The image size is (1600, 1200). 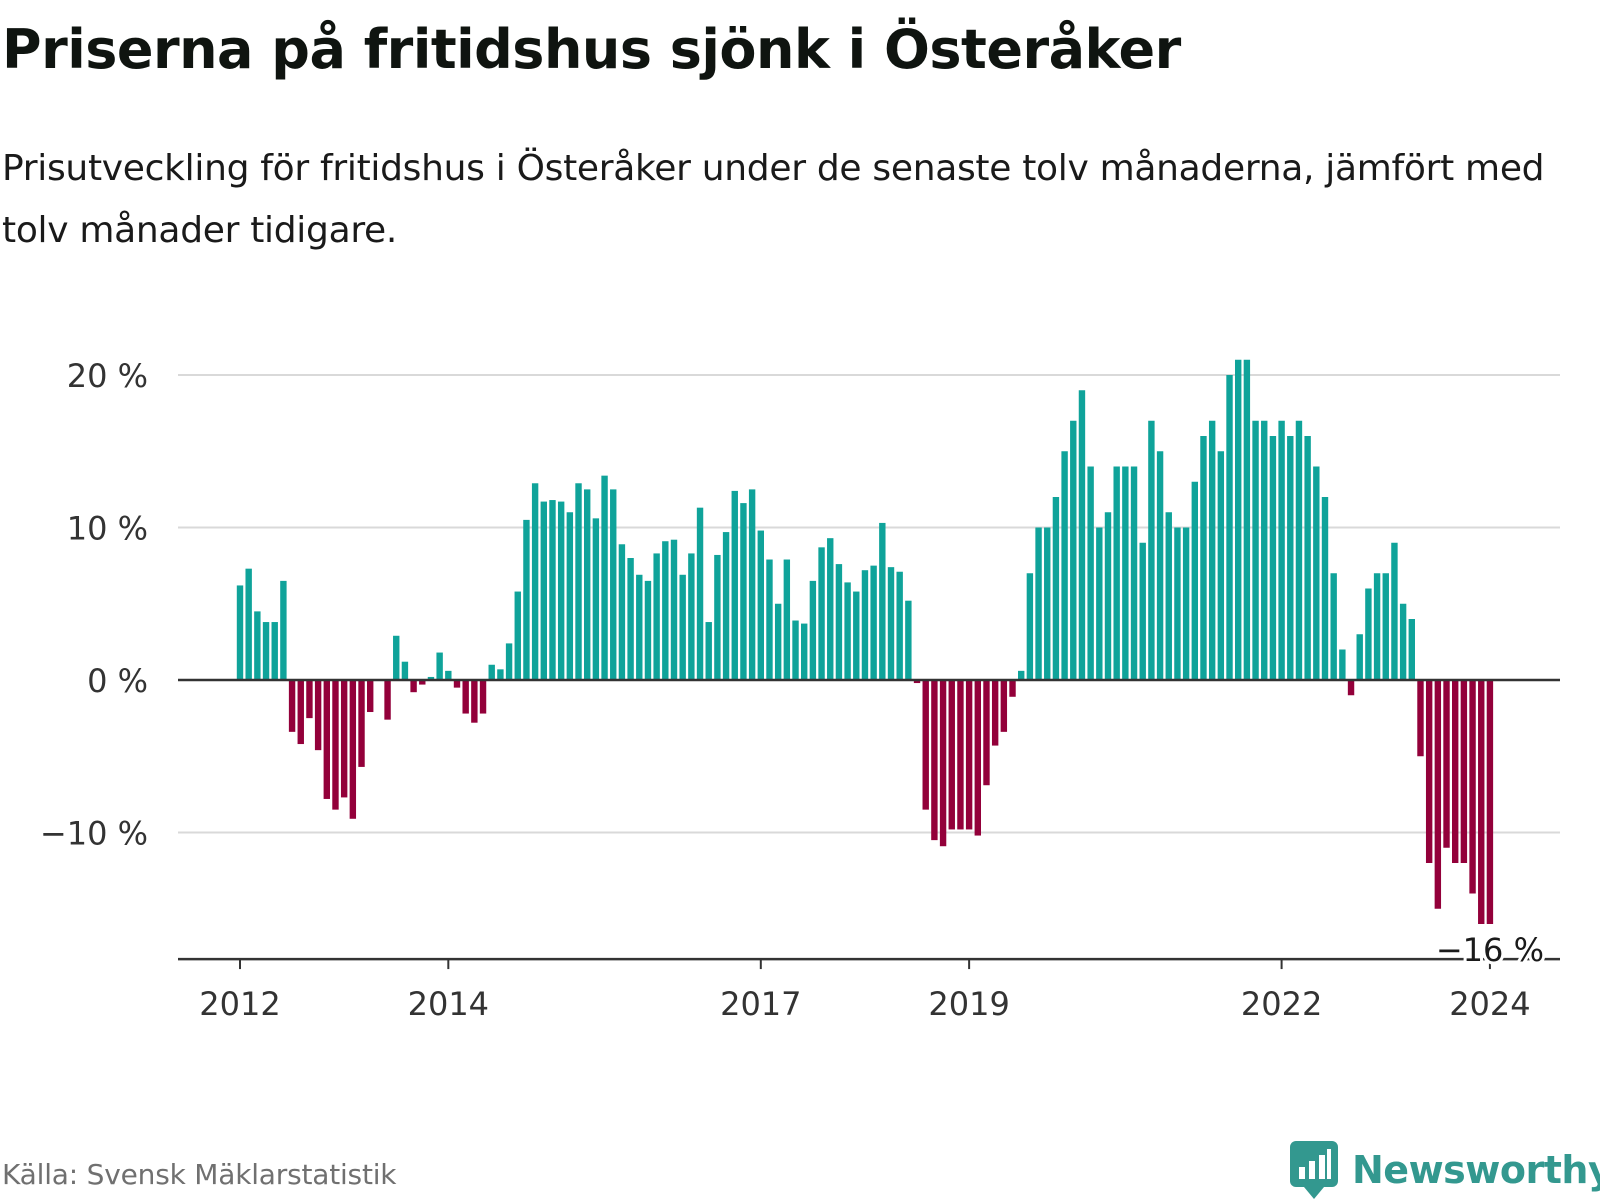 I want to click on x-tick-label: 2022, so click(x=1281, y=1004).